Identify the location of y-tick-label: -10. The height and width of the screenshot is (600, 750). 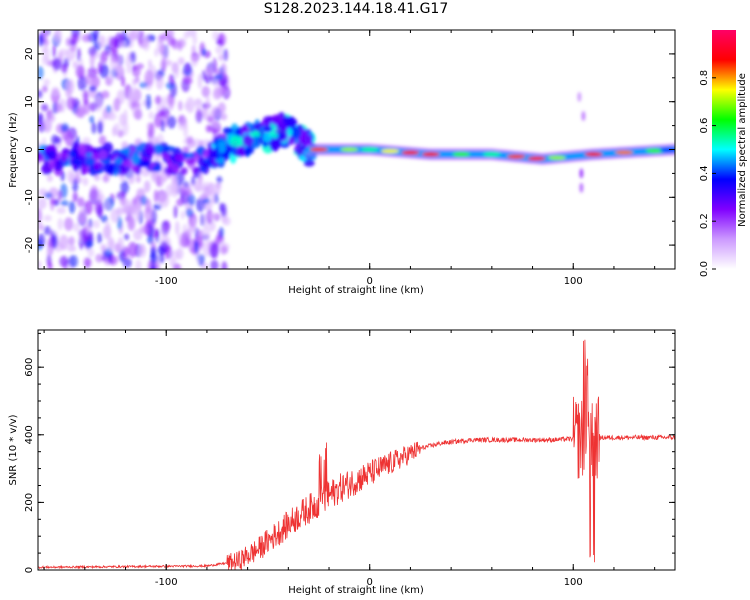
(29, 197).